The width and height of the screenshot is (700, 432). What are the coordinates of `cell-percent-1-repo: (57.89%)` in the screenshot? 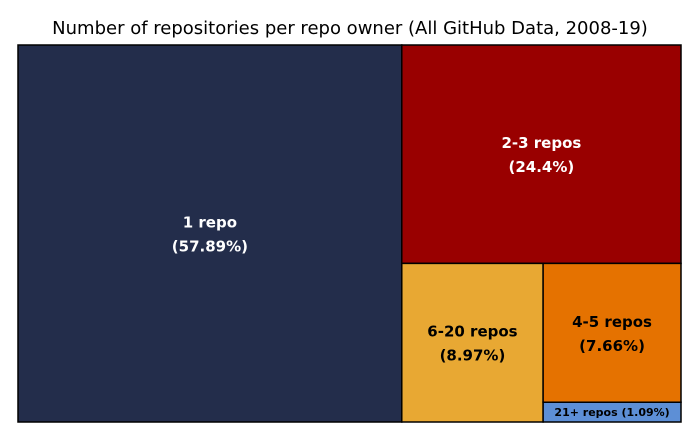 It's located at (210, 247).